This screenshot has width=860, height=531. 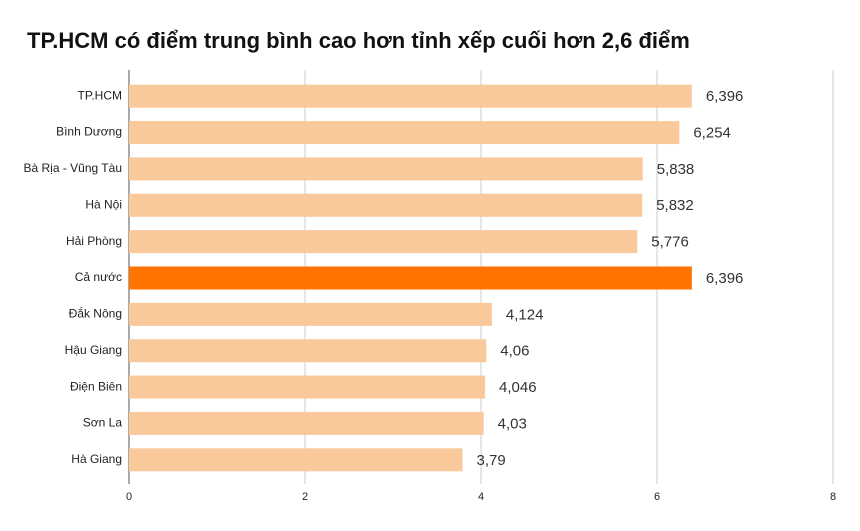 What do you see at coordinates (98, 277) in the screenshot?
I see `y-tick-label: Cả nước` at bounding box center [98, 277].